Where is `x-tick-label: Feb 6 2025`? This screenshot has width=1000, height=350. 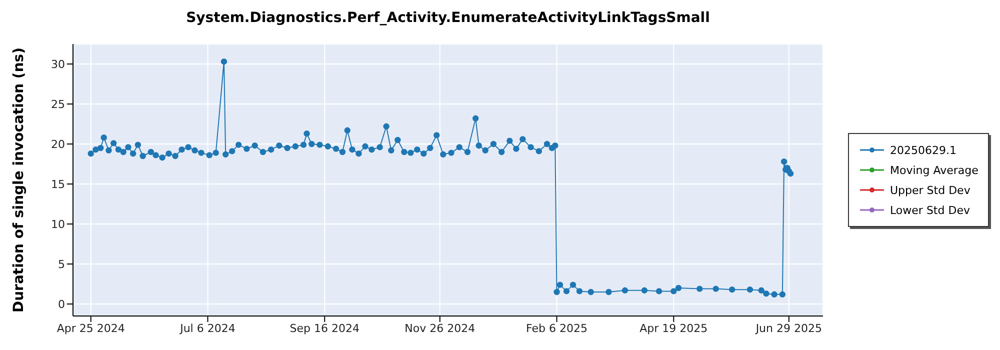
x-tick-label: Feb 6 2025 is located at coordinates (557, 328).